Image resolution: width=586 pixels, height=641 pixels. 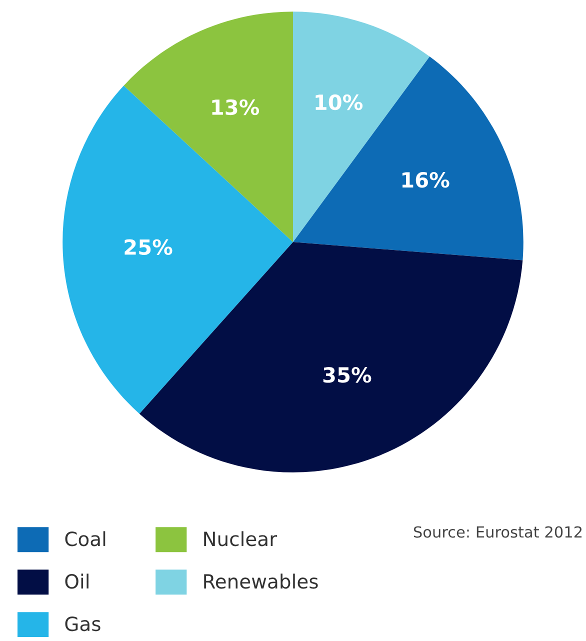 I want to click on legend-label: Coal, so click(x=85, y=538).